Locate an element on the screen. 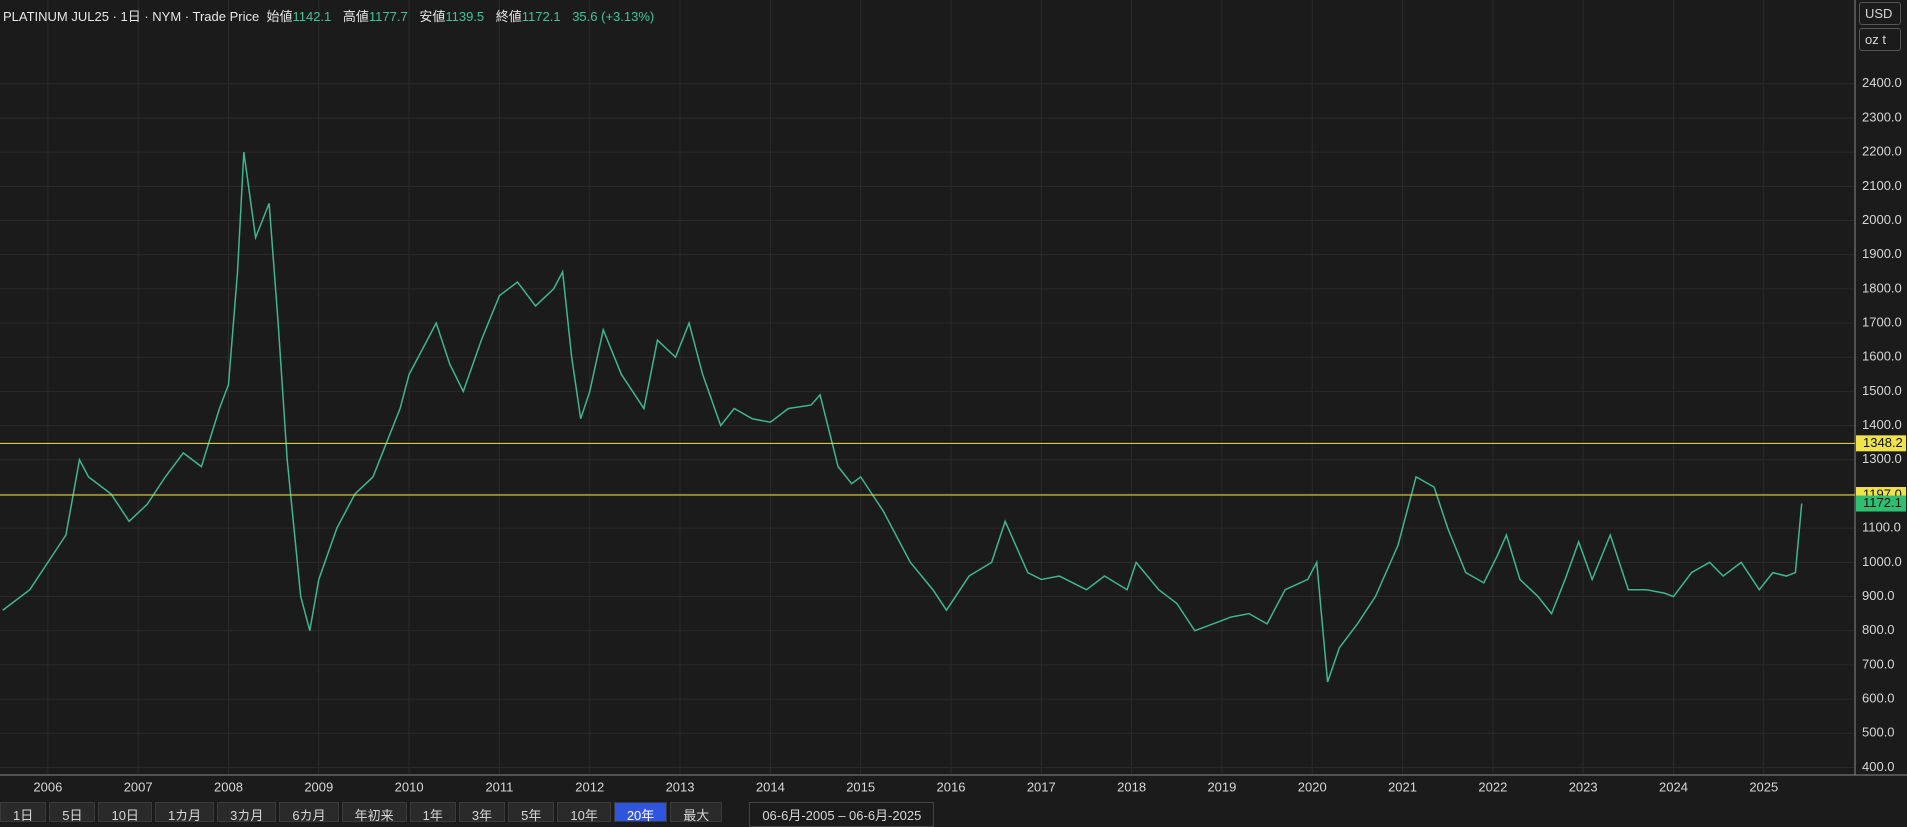 This screenshot has width=1907, height=827. y-tick-label: 2200.0 is located at coordinates (1882, 151).